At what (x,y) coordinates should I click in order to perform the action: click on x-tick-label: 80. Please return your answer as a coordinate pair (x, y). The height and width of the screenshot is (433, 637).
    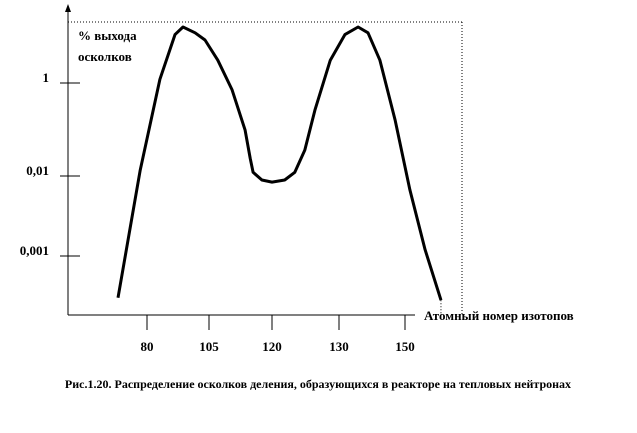
    Looking at the image, I should click on (147, 346).